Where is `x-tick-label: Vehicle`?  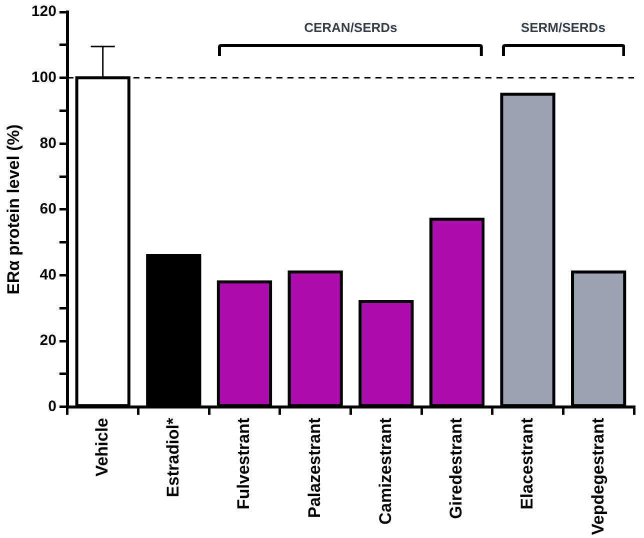 x-tick-label: Vehicle is located at coordinates (102, 447).